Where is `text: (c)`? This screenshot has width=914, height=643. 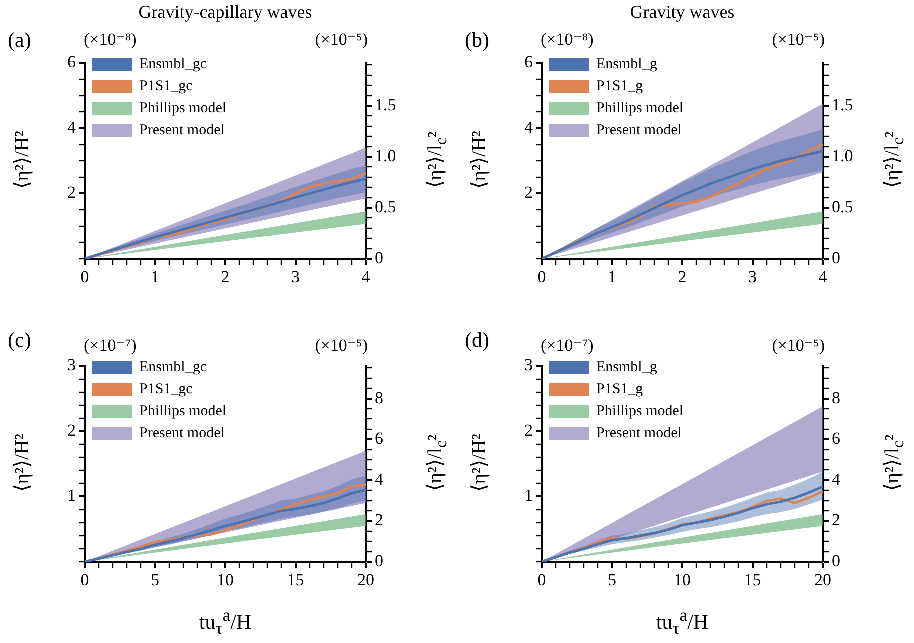 text: (c) is located at coordinates (20, 340).